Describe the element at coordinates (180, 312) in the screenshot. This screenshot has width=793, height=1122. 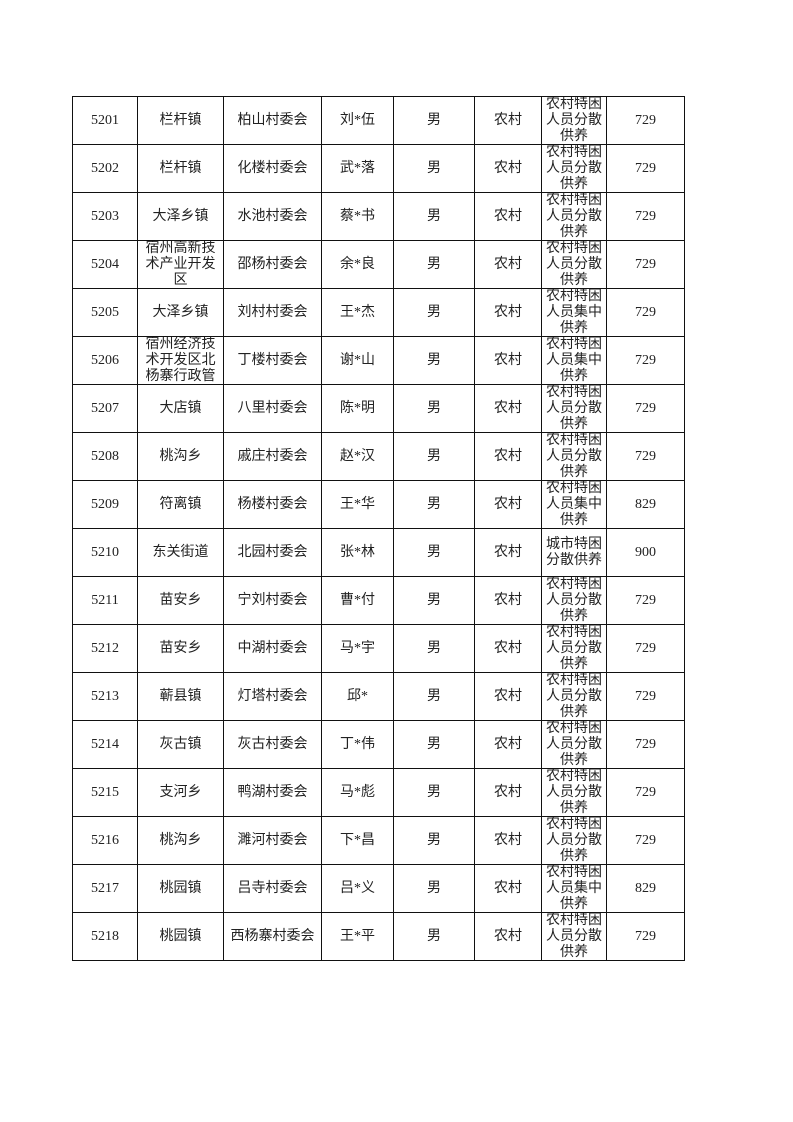
I see `town-cell-text: 大泽乡镇` at that location.